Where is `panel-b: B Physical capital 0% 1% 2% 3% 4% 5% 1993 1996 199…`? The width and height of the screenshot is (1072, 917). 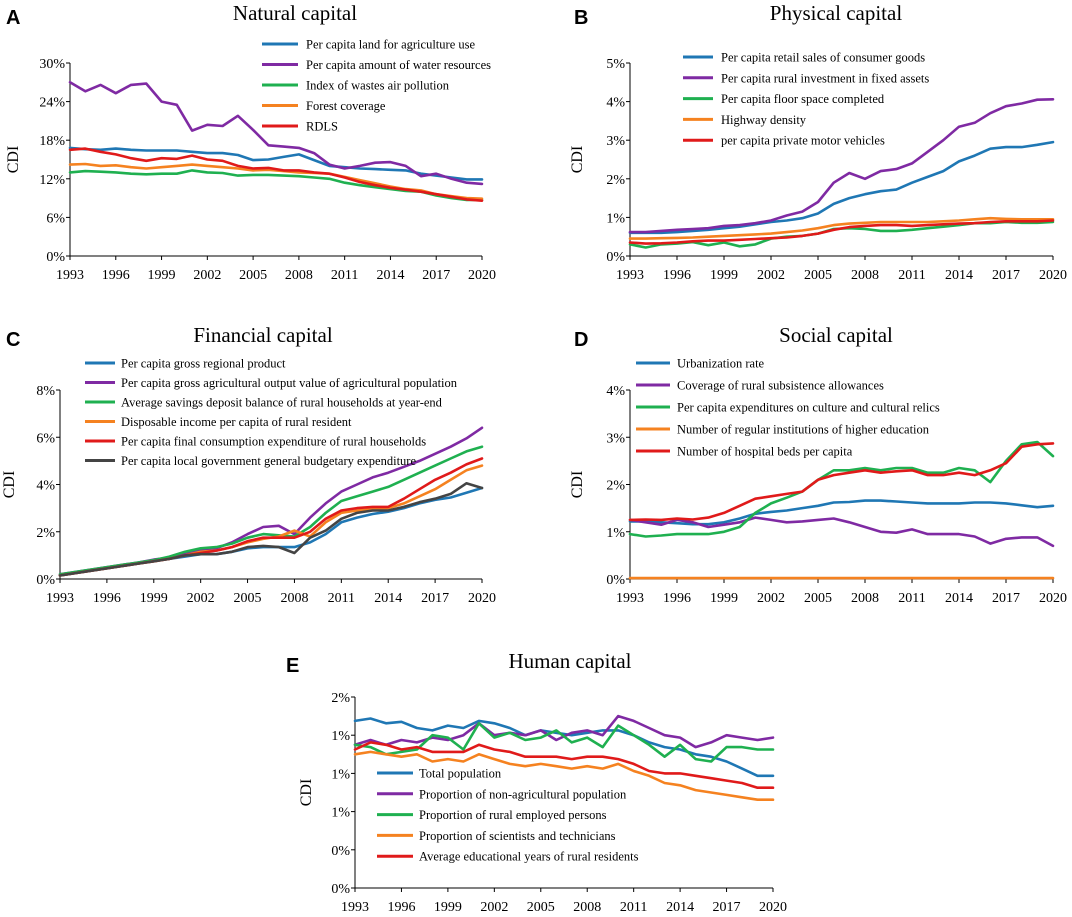 panel-b: B Physical capital 0% 1% 2% 3% 4% 5% 1993 1996 199… is located at coordinates (818, 142).